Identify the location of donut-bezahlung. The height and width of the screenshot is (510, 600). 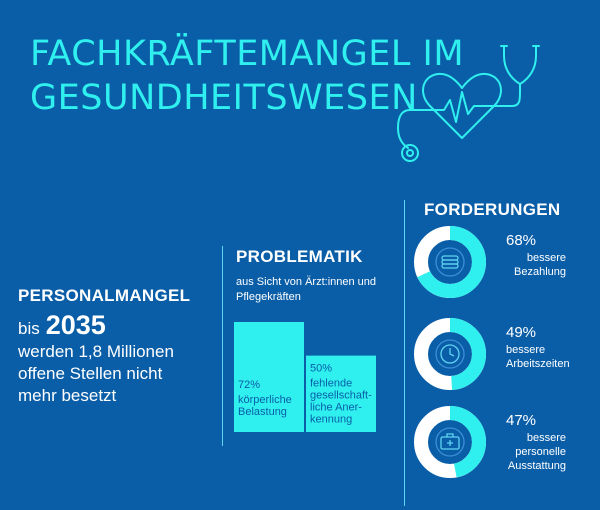
(450, 262).